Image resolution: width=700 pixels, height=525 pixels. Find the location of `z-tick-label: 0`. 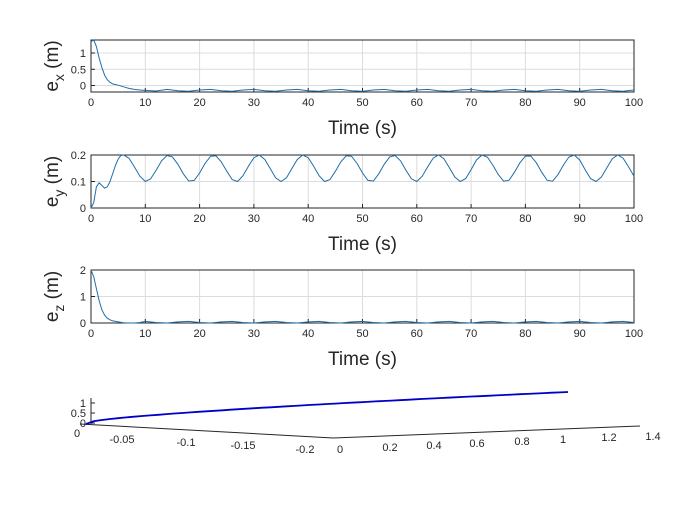

z-tick-label: 0 is located at coordinates (83, 424).